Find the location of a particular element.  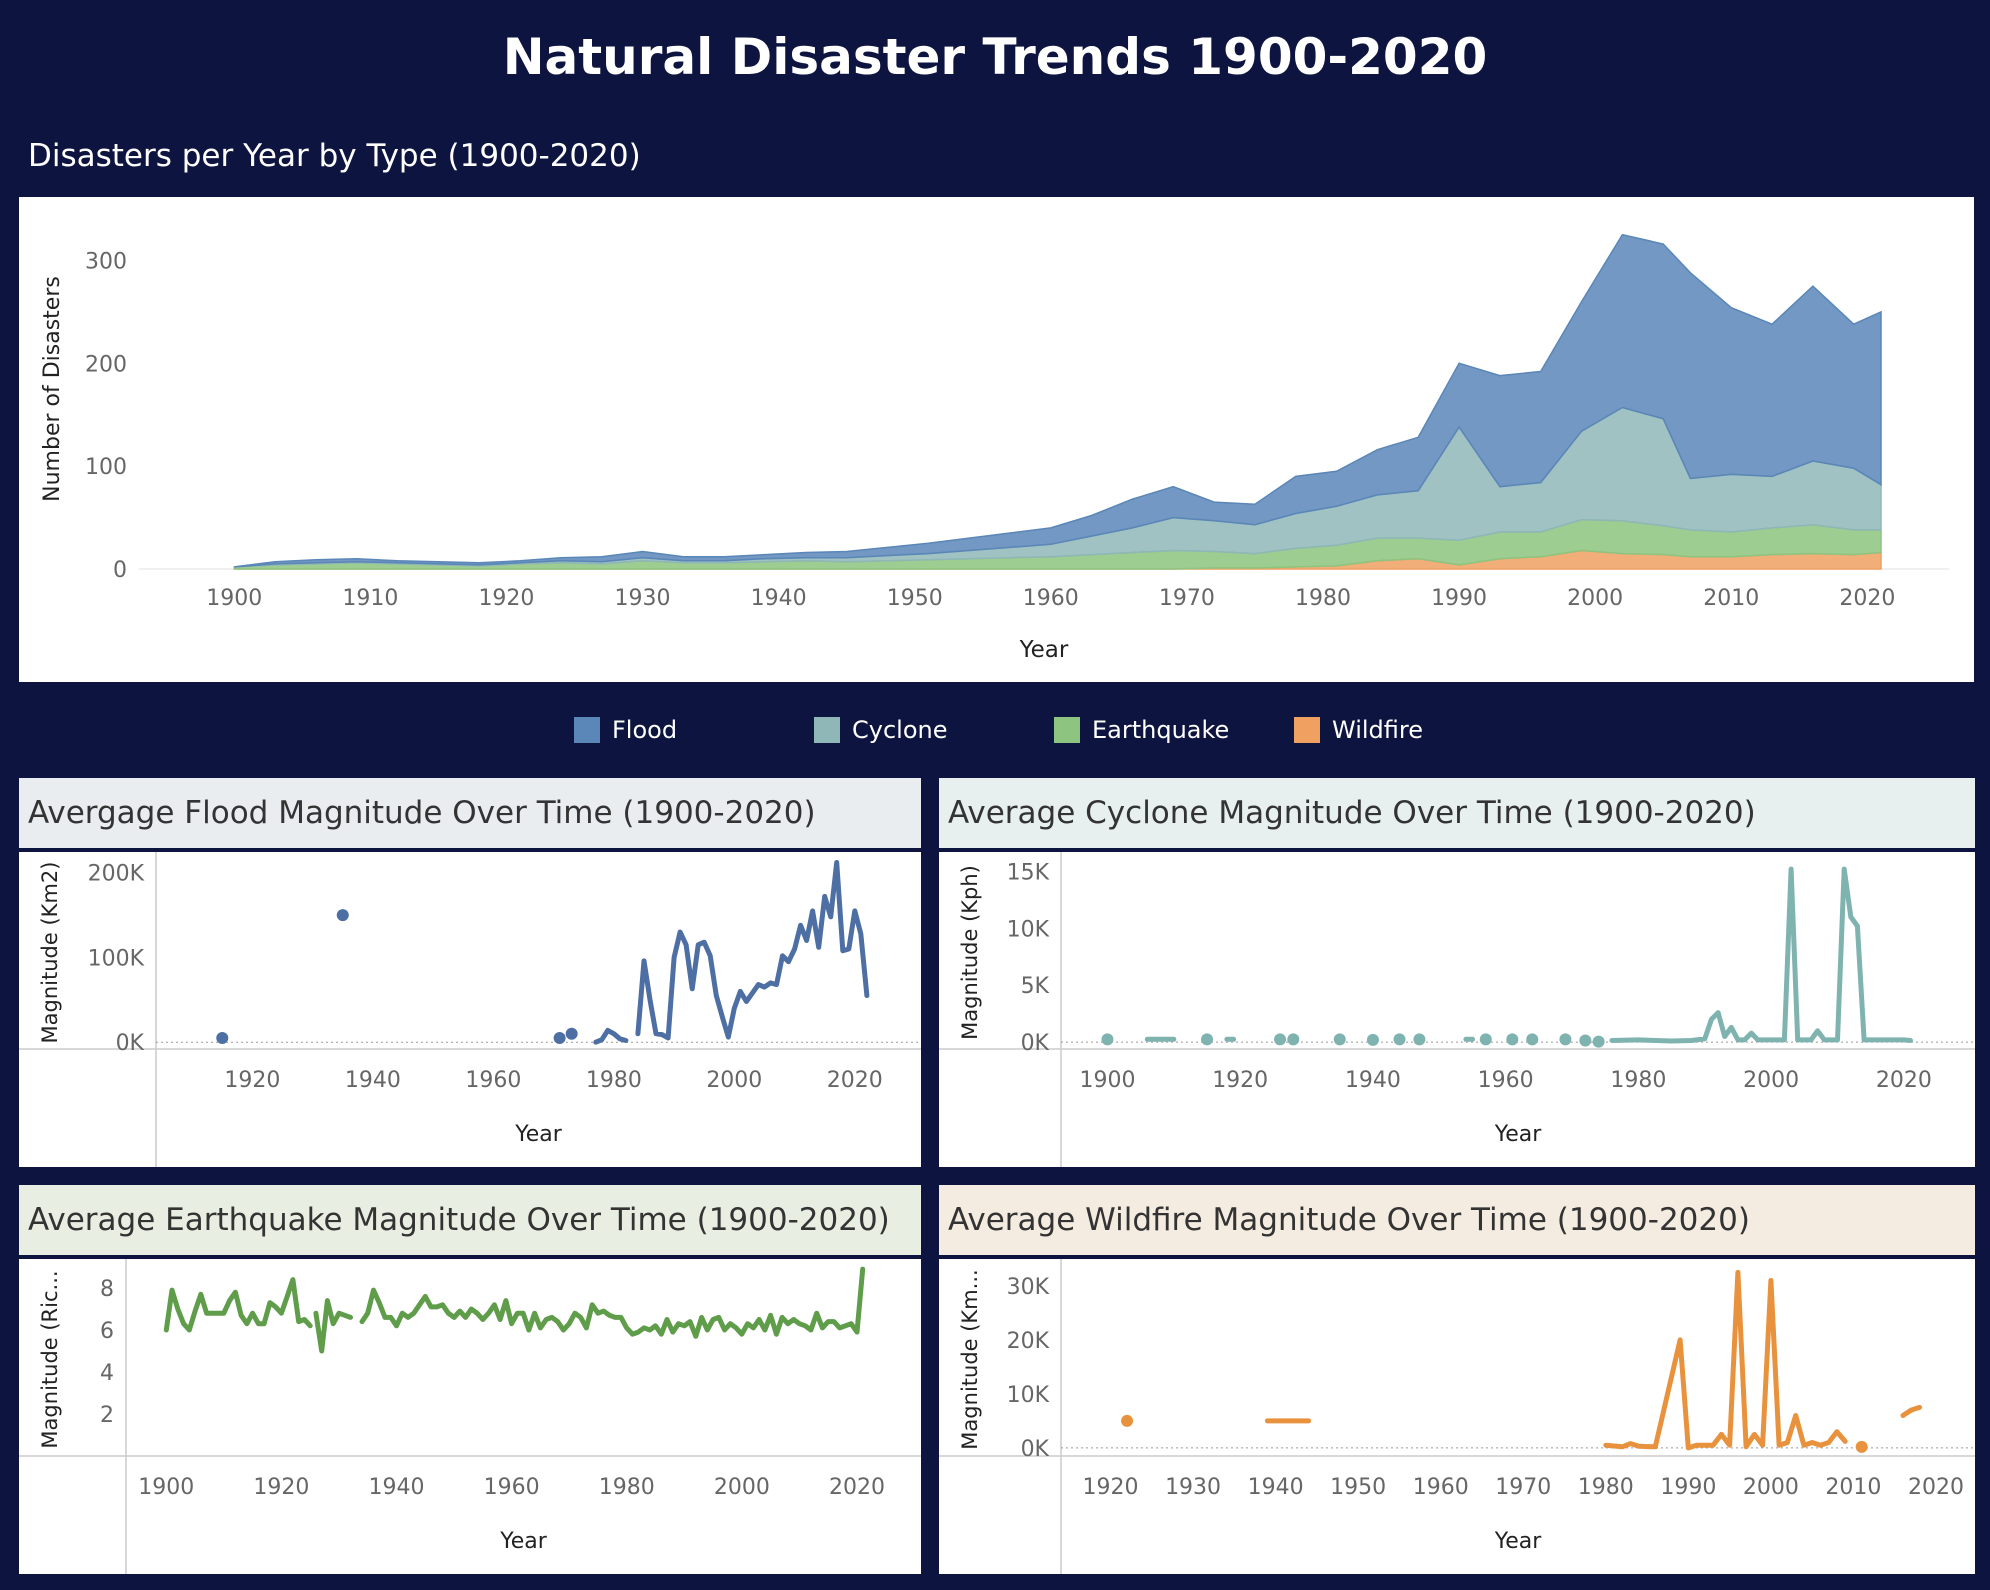

y-tick-label: 15K is located at coordinates (1028, 872).